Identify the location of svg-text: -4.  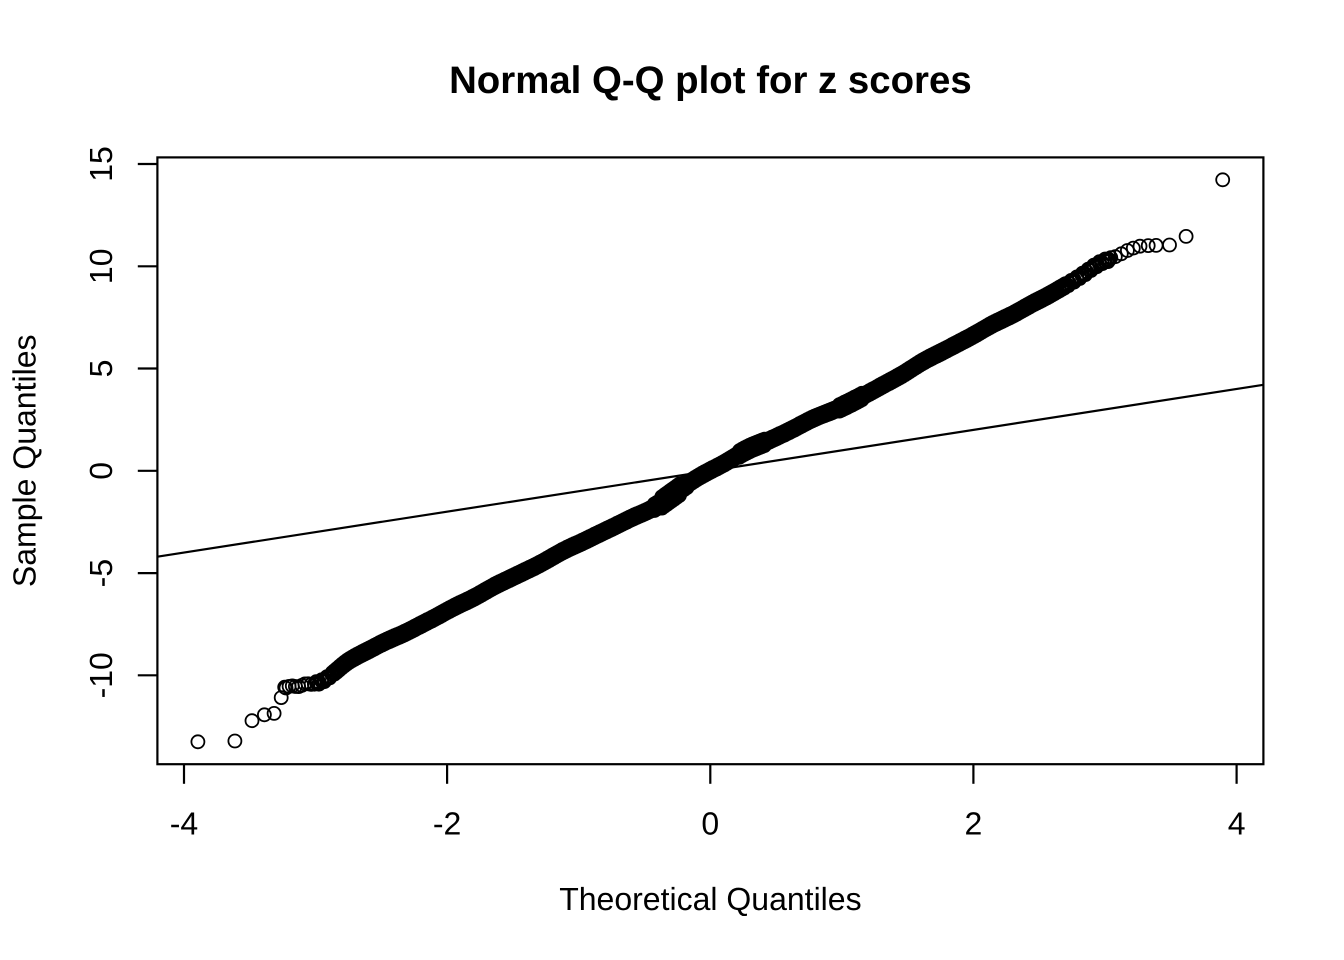
(184, 824).